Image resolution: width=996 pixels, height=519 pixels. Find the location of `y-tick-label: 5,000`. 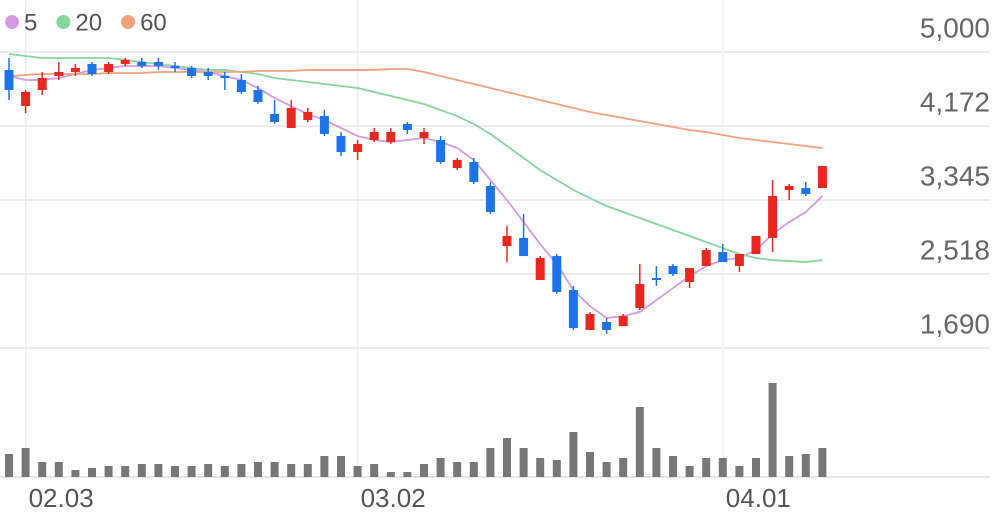

y-tick-label: 5,000 is located at coordinates (955, 27).